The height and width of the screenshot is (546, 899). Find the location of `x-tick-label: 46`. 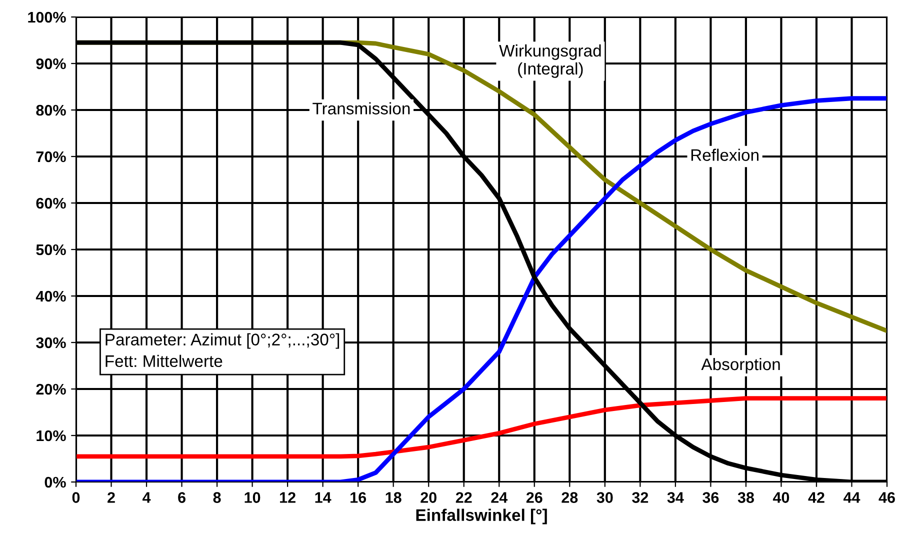

x-tick-label: 46 is located at coordinates (886, 497).